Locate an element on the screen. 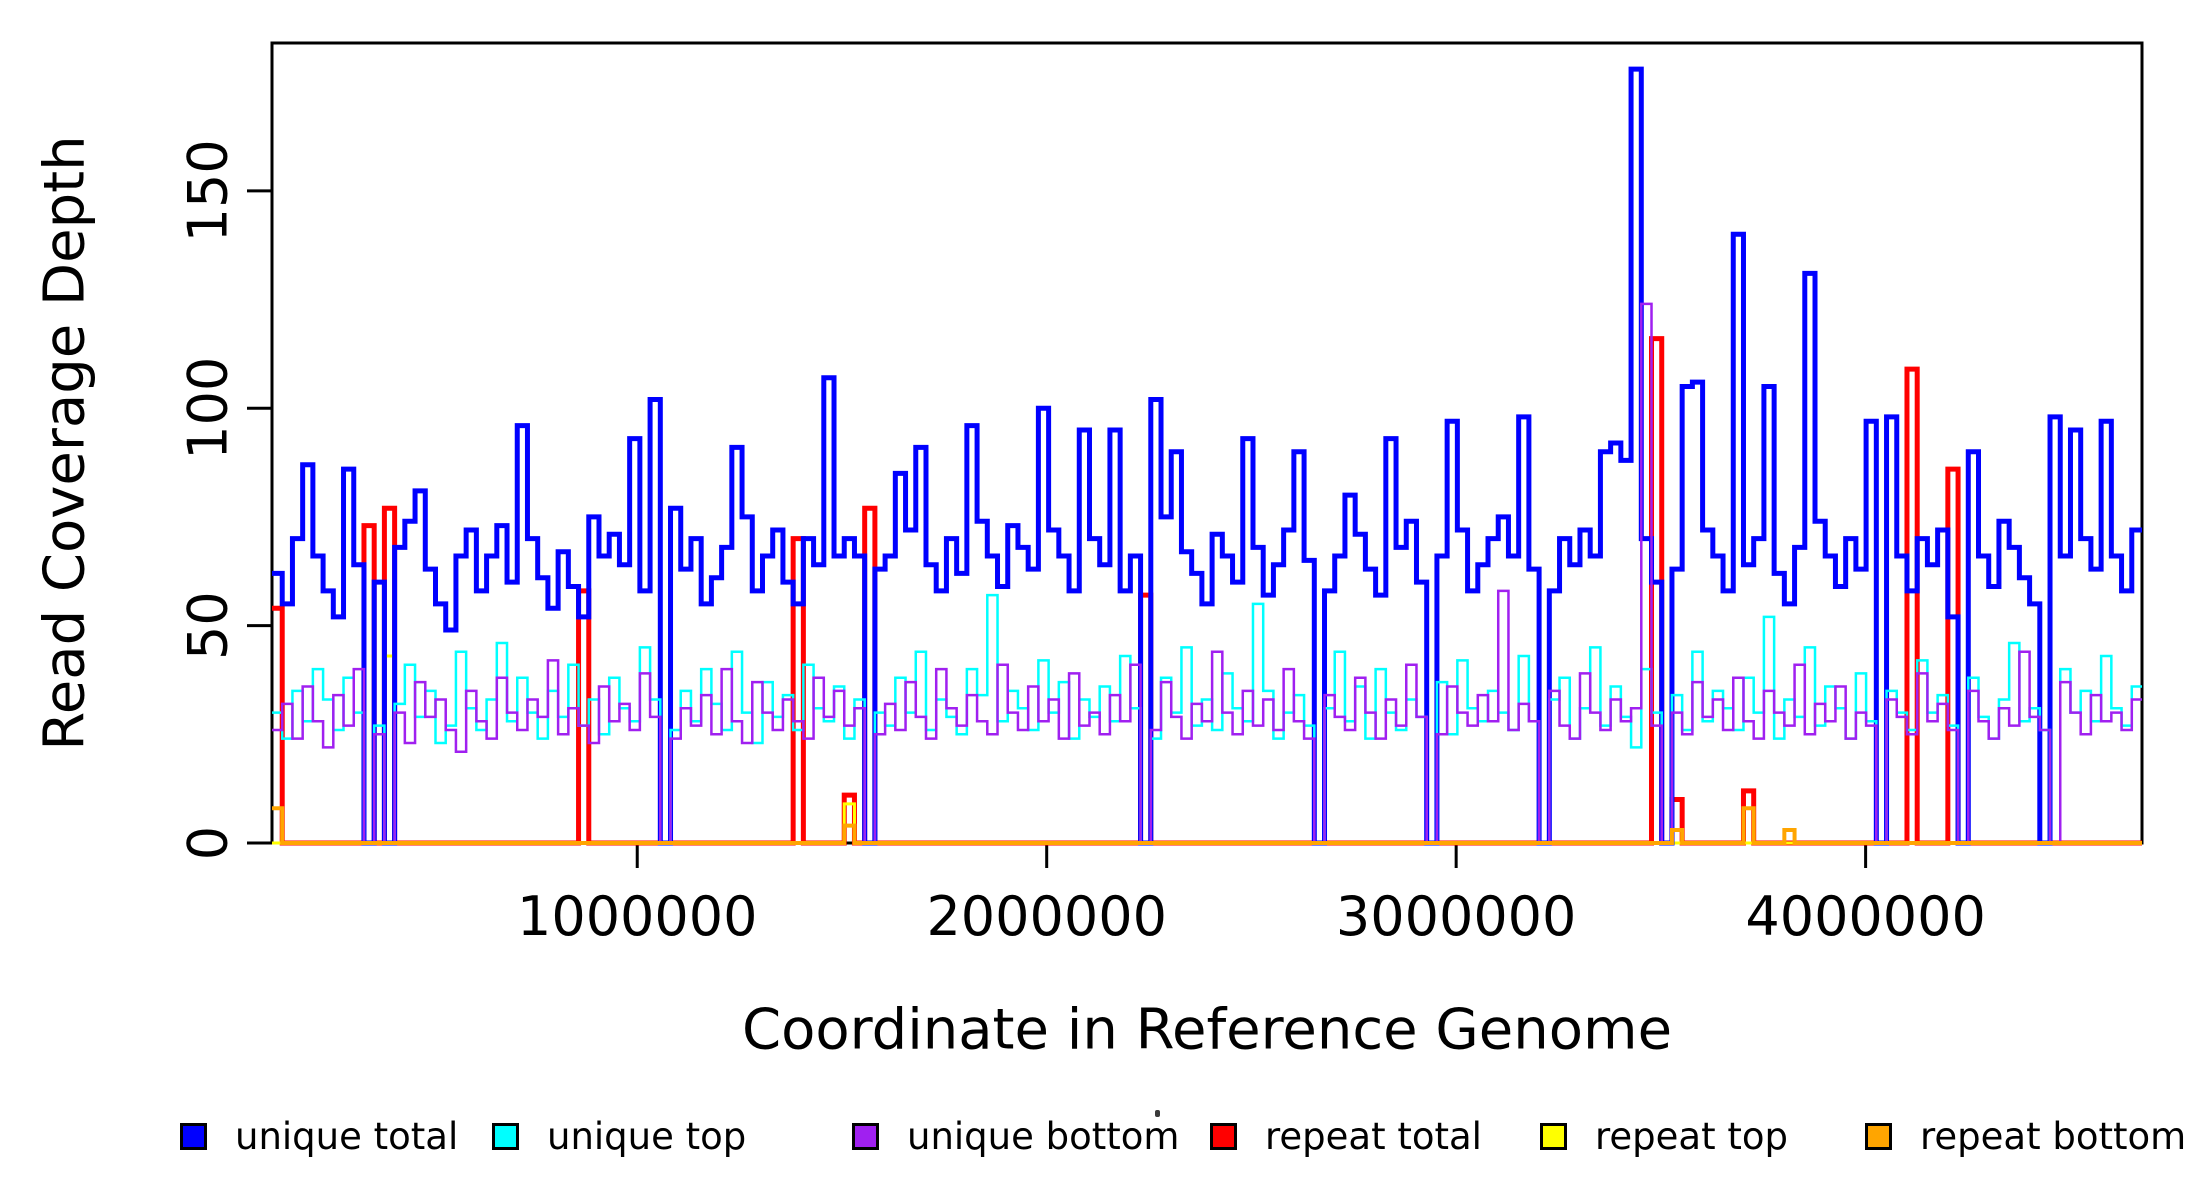 The width and height of the screenshot is (2200, 1200). legend-swatch-unique-top is located at coordinates (505, 1136).